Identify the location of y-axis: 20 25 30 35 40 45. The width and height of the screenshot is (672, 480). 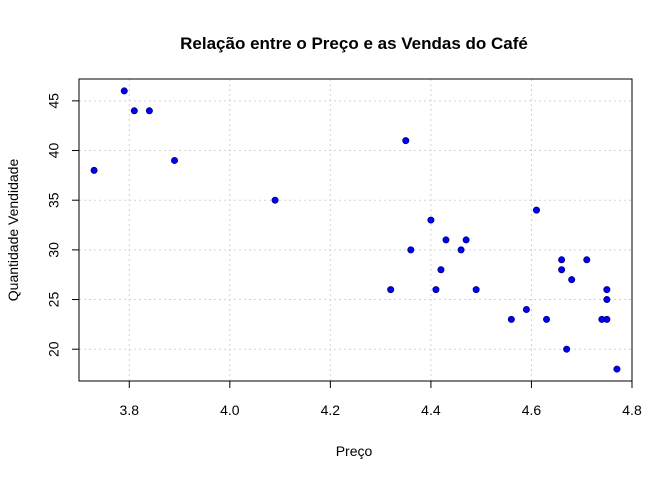
(63, 225).